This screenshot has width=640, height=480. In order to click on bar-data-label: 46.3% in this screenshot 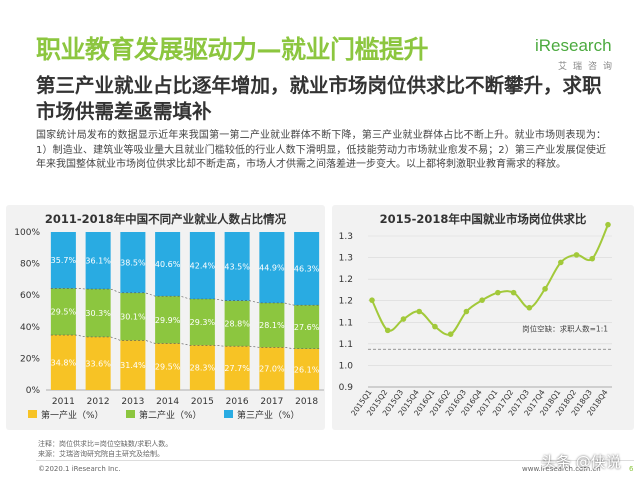, I will do `click(307, 269)`.